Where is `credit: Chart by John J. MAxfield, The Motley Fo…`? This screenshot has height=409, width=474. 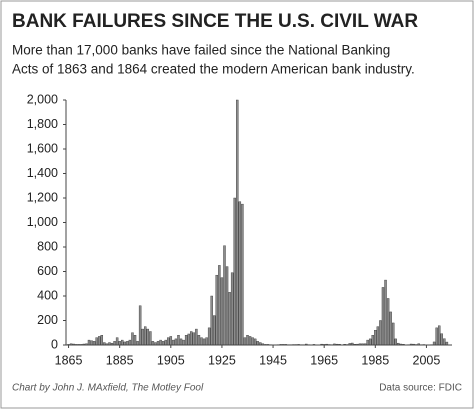
credit: Chart by John J. MAxfield, The Motley Fo… is located at coordinates (108, 388).